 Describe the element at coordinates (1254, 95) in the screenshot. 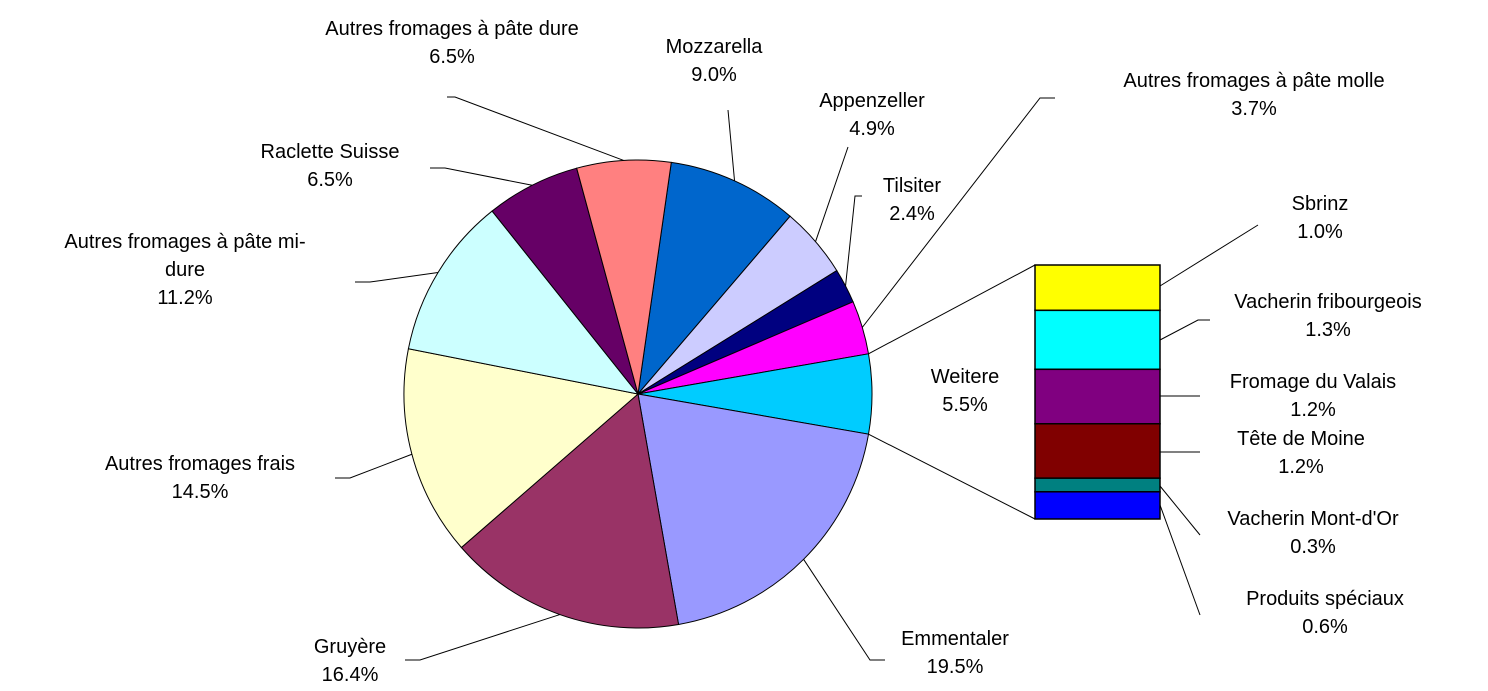

I see `data-label: Autres fromages à pâte molle 3.7%` at that location.